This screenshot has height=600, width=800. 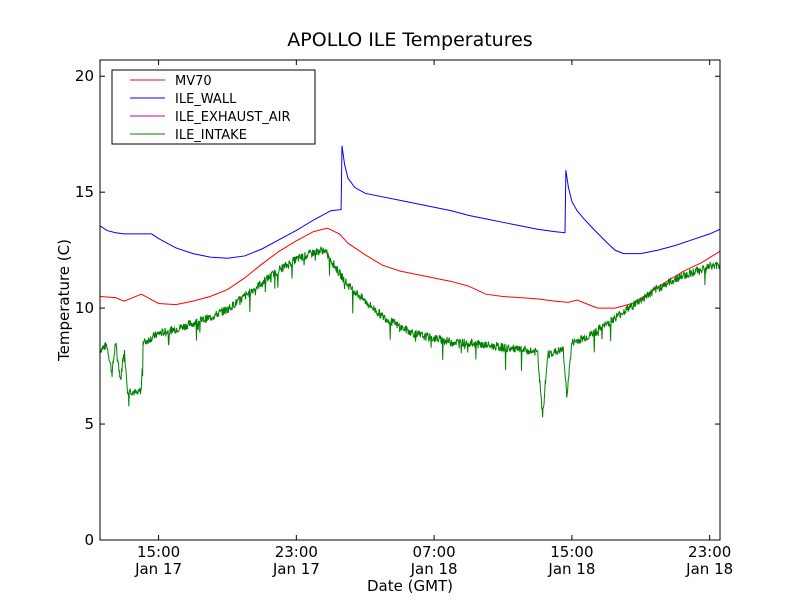 What do you see at coordinates (193, 81) in the screenshot?
I see `legend-label: MV70` at bounding box center [193, 81].